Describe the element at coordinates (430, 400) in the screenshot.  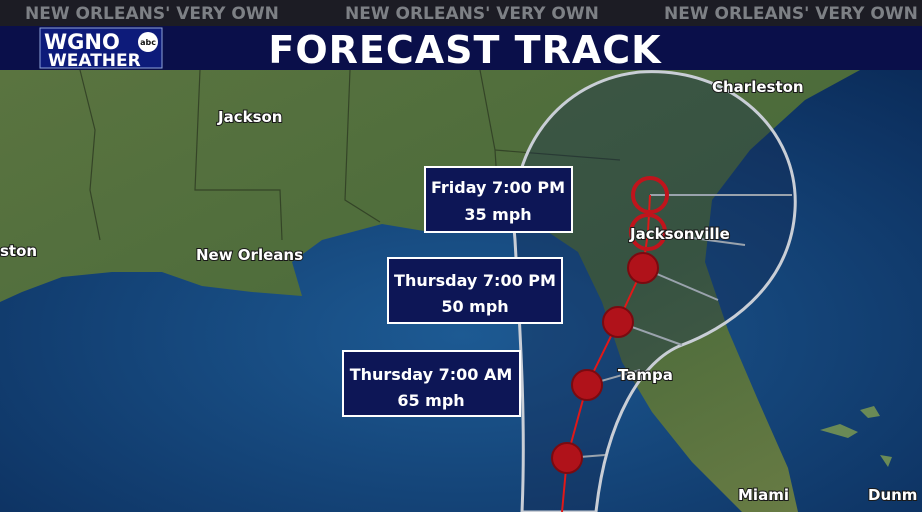
I see `forecast-wind: 65 mph` at that location.